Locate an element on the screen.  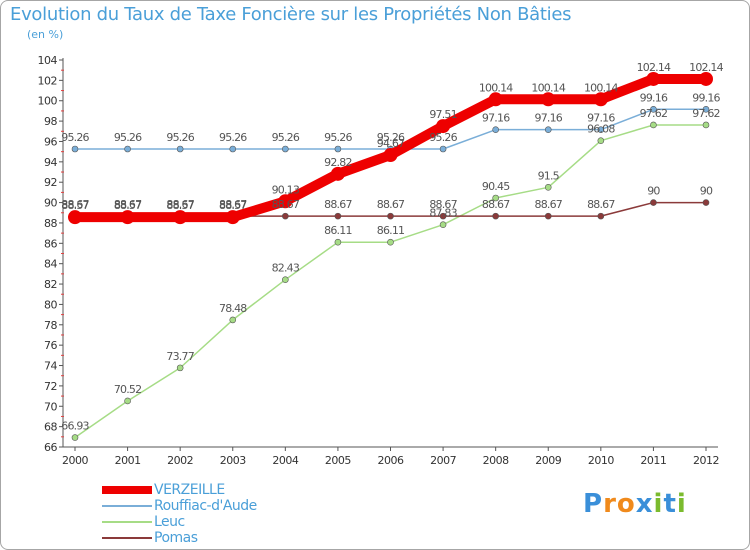
data-label: 87.83 is located at coordinates (443, 213).